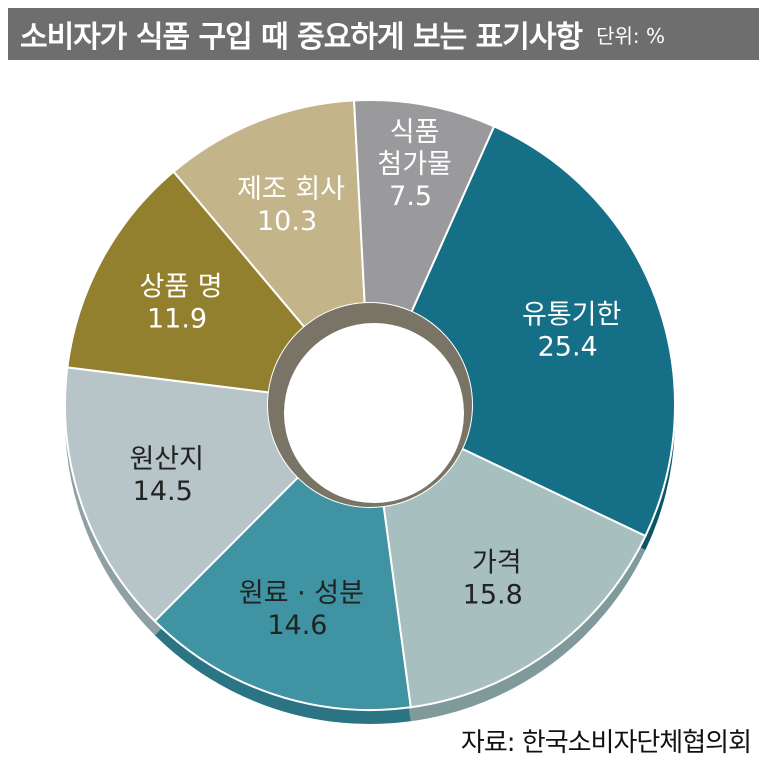 This screenshot has width=767, height=773. Describe the element at coordinates (180, 286) in the screenshot. I see `slice-label-4: 상품 명` at that location.